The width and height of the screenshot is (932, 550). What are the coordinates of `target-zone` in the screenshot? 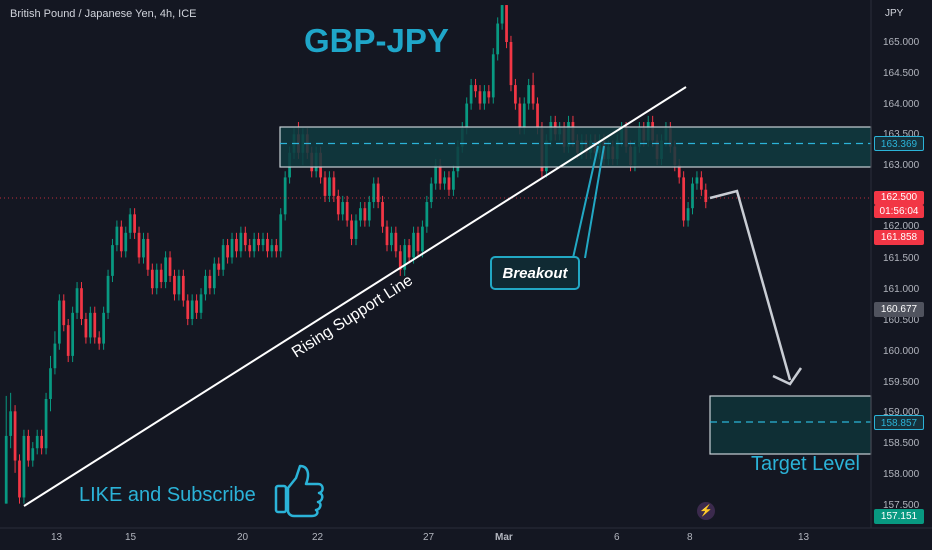 It's located at (790, 425).